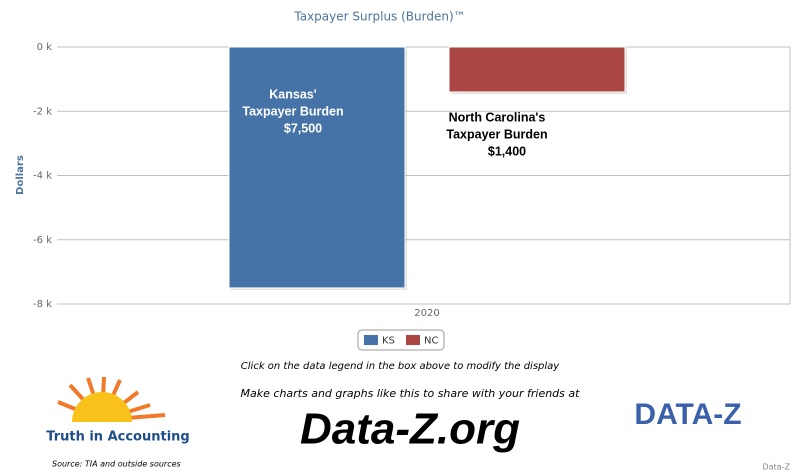 The height and width of the screenshot is (475, 800). I want to click on annotation: $1,400, so click(507, 151).